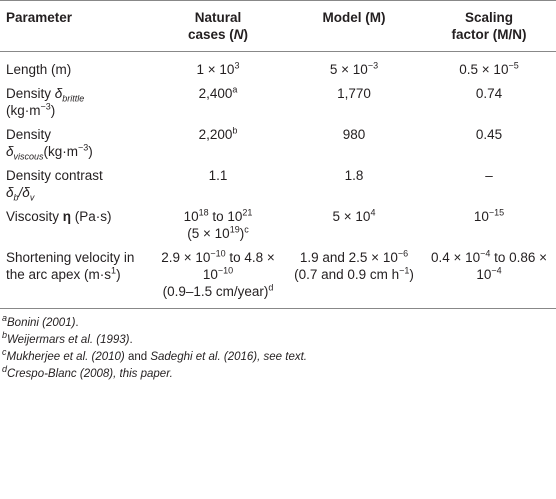 This screenshot has height=499, width=556. What do you see at coordinates (65, 357) in the screenshot?
I see `cell-text: Mukherjee et al. (2010)` at bounding box center [65, 357].